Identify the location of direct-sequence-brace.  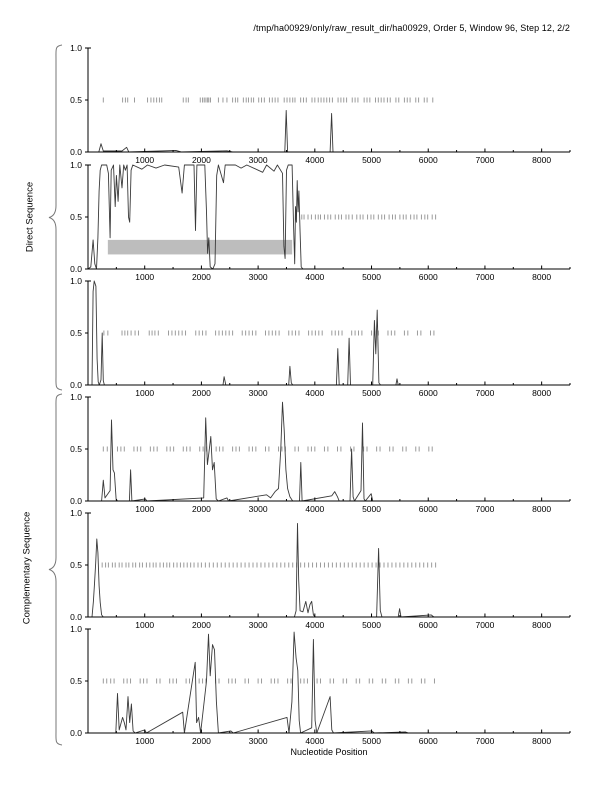
(55, 217).